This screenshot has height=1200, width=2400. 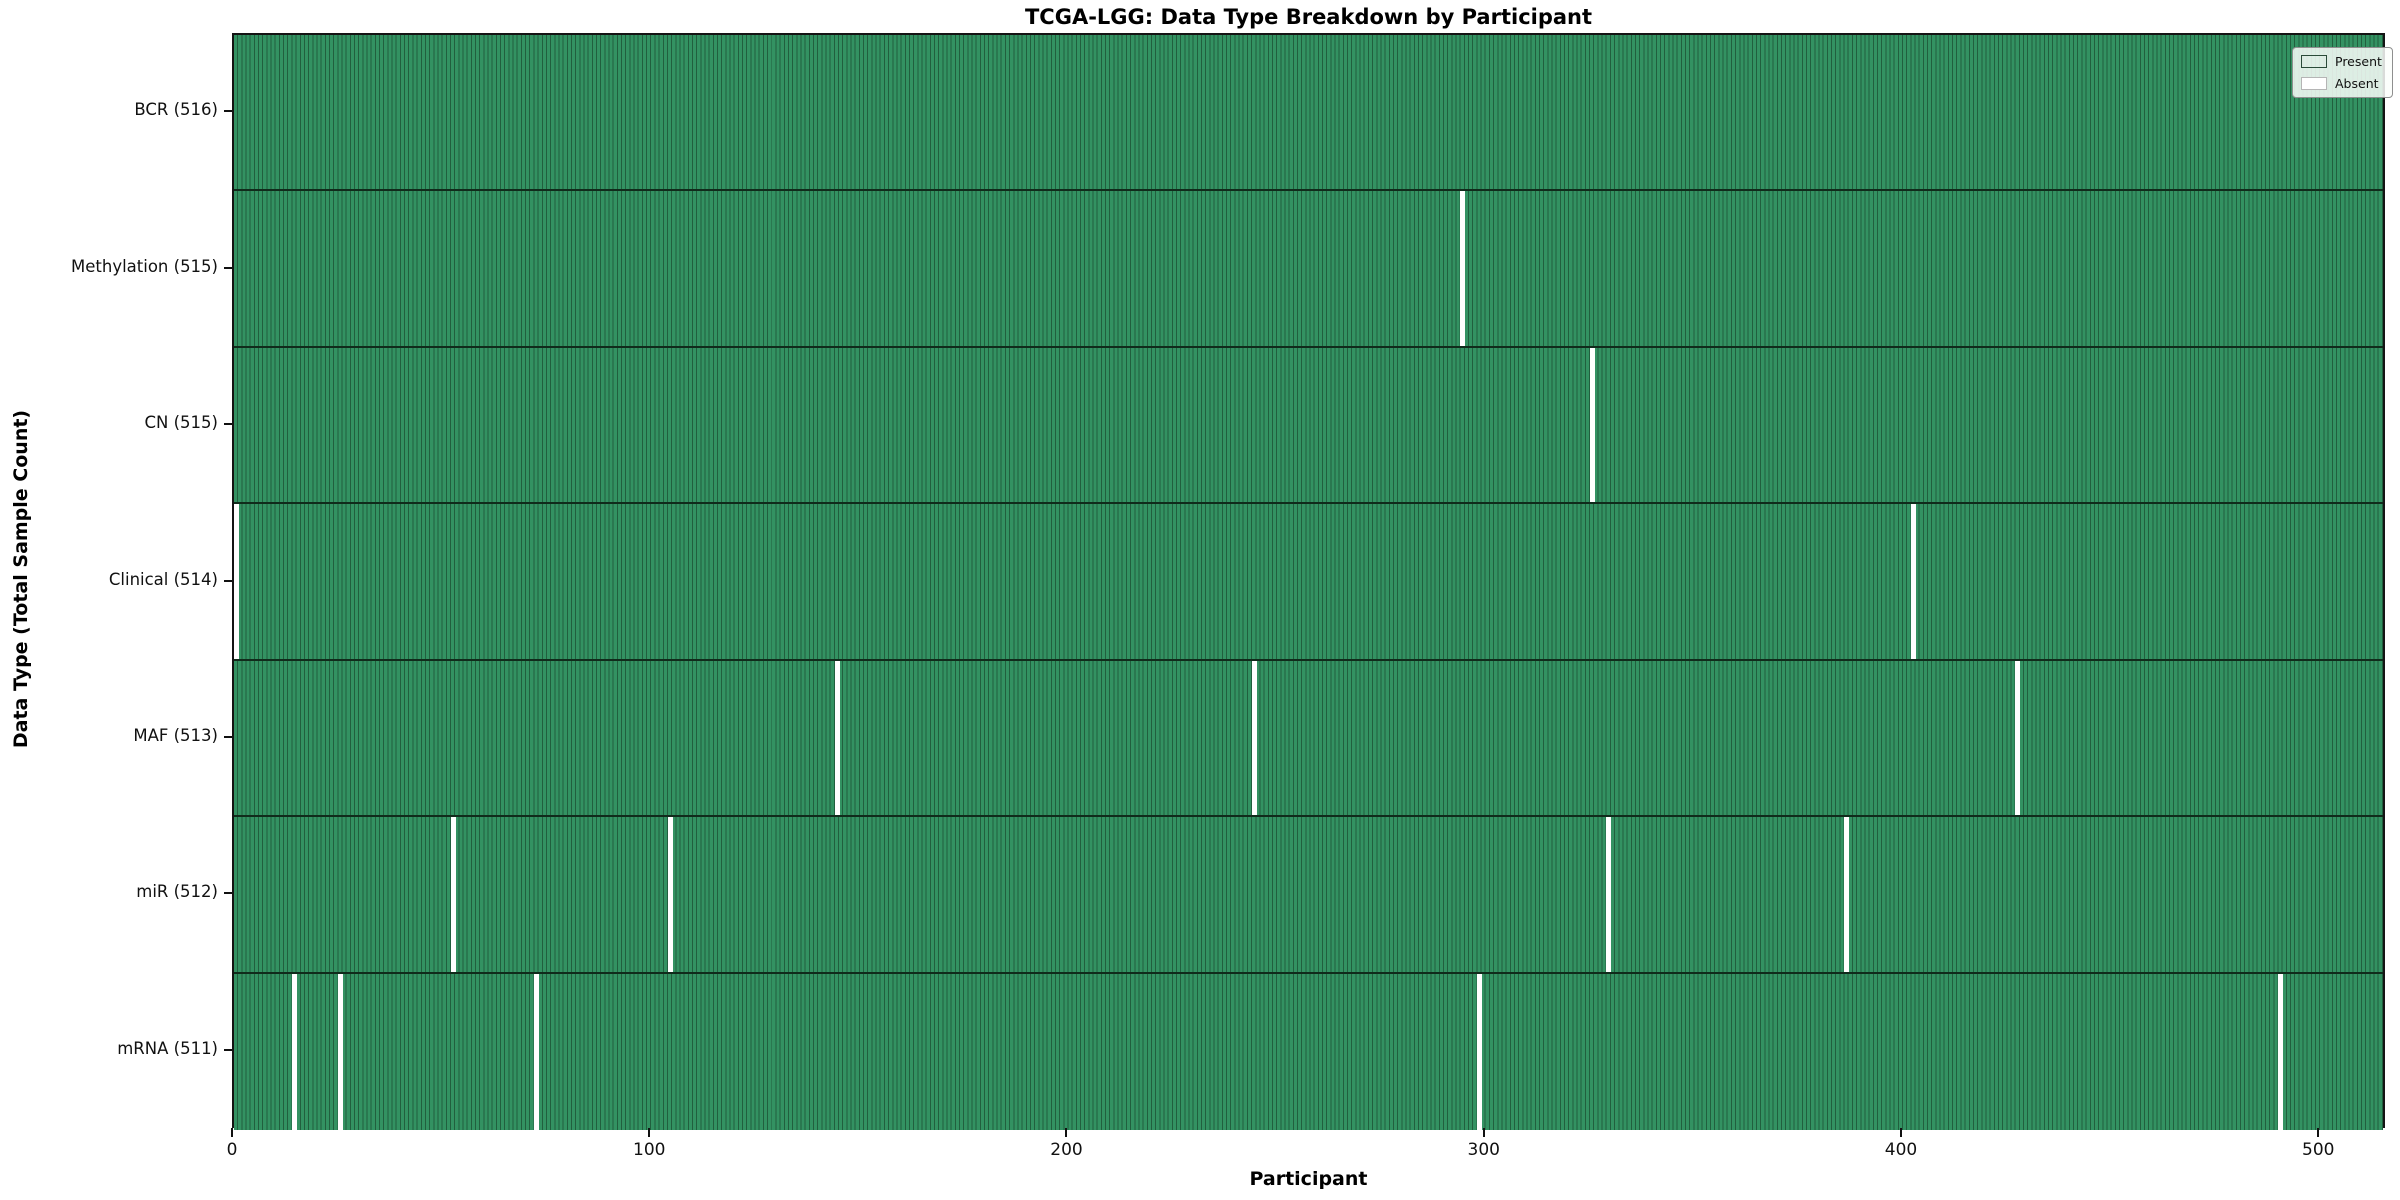 I want to click on x-tick-label: 300, so click(x=1483, y=1150).